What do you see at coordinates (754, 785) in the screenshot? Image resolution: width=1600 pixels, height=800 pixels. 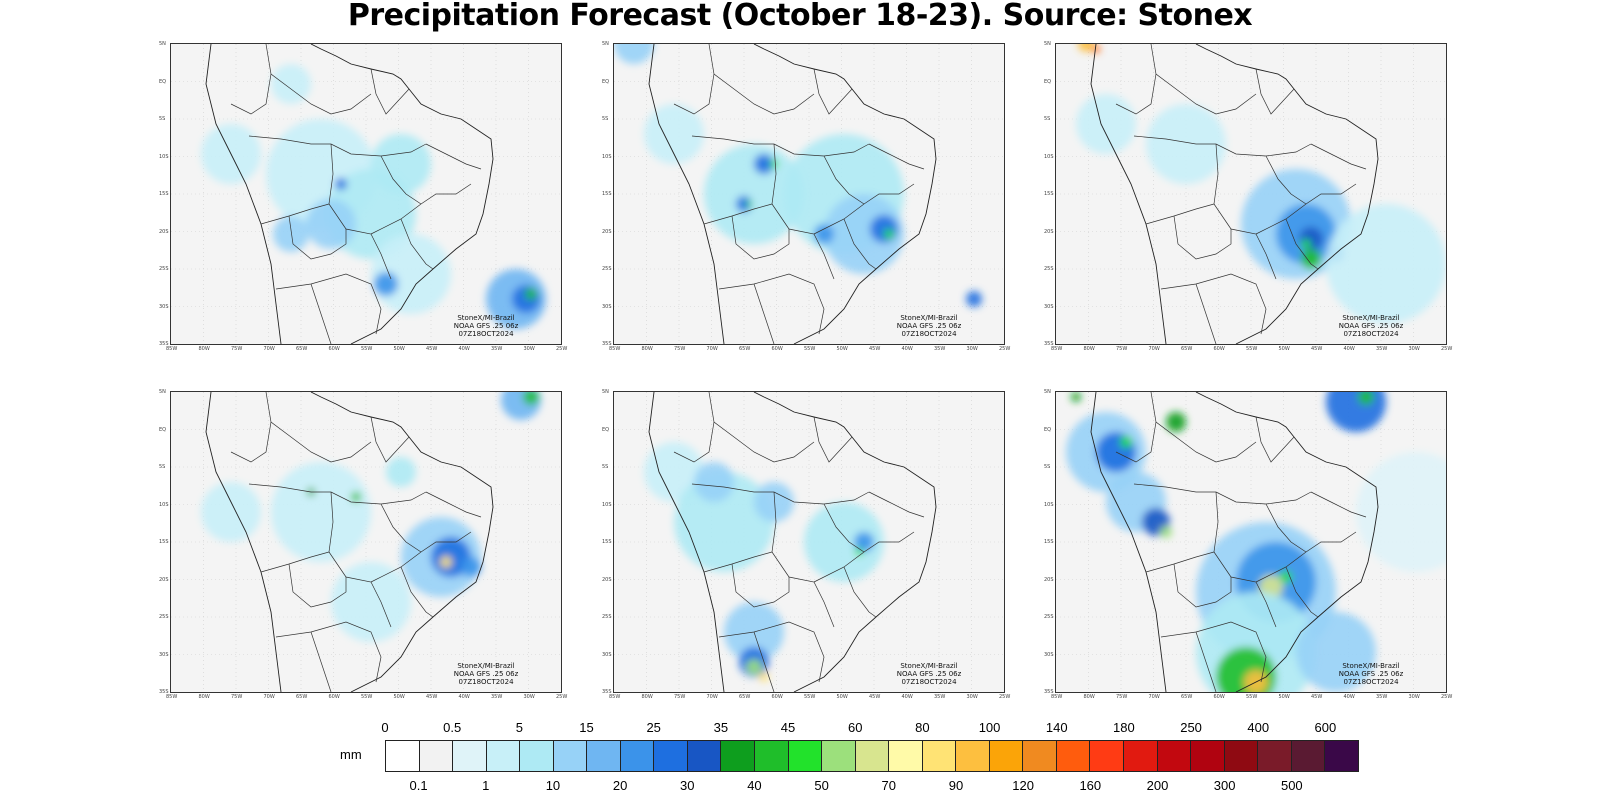 I see `colorbar-tick-label: 40` at bounding box center [754, 785].